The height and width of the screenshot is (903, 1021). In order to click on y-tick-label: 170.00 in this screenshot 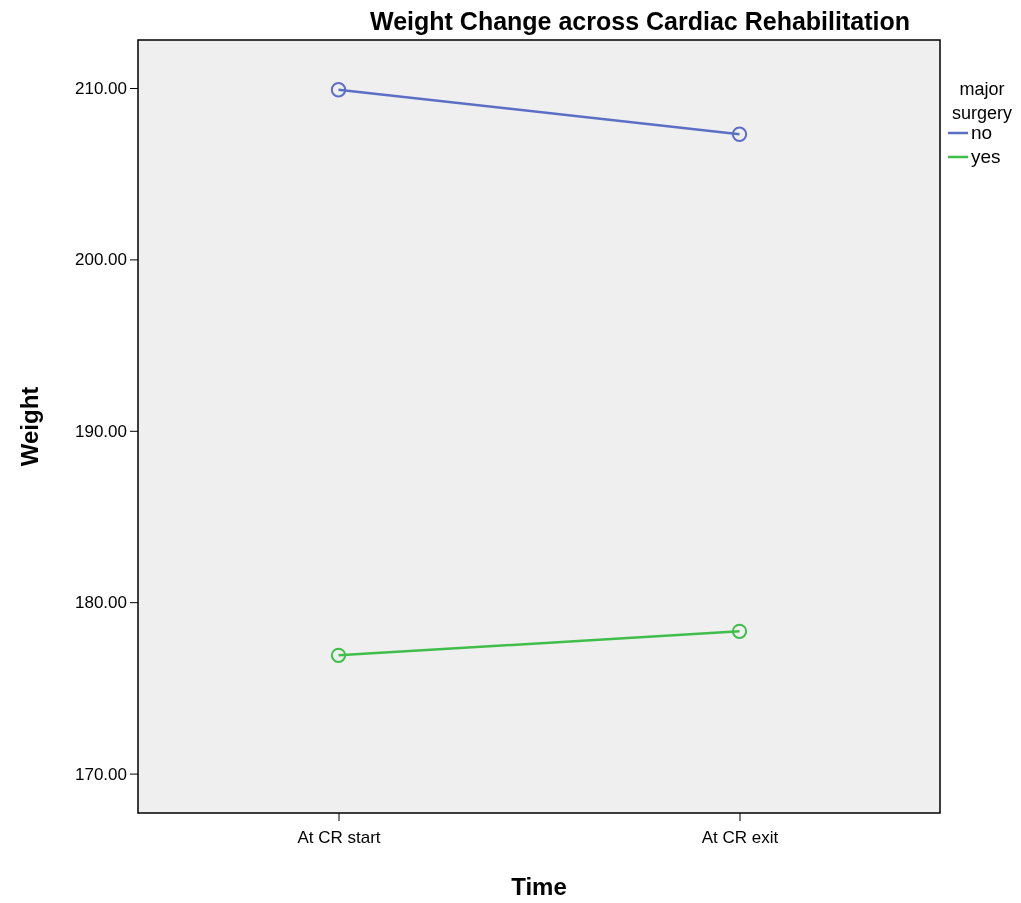, I will do `click(101, 774)`.